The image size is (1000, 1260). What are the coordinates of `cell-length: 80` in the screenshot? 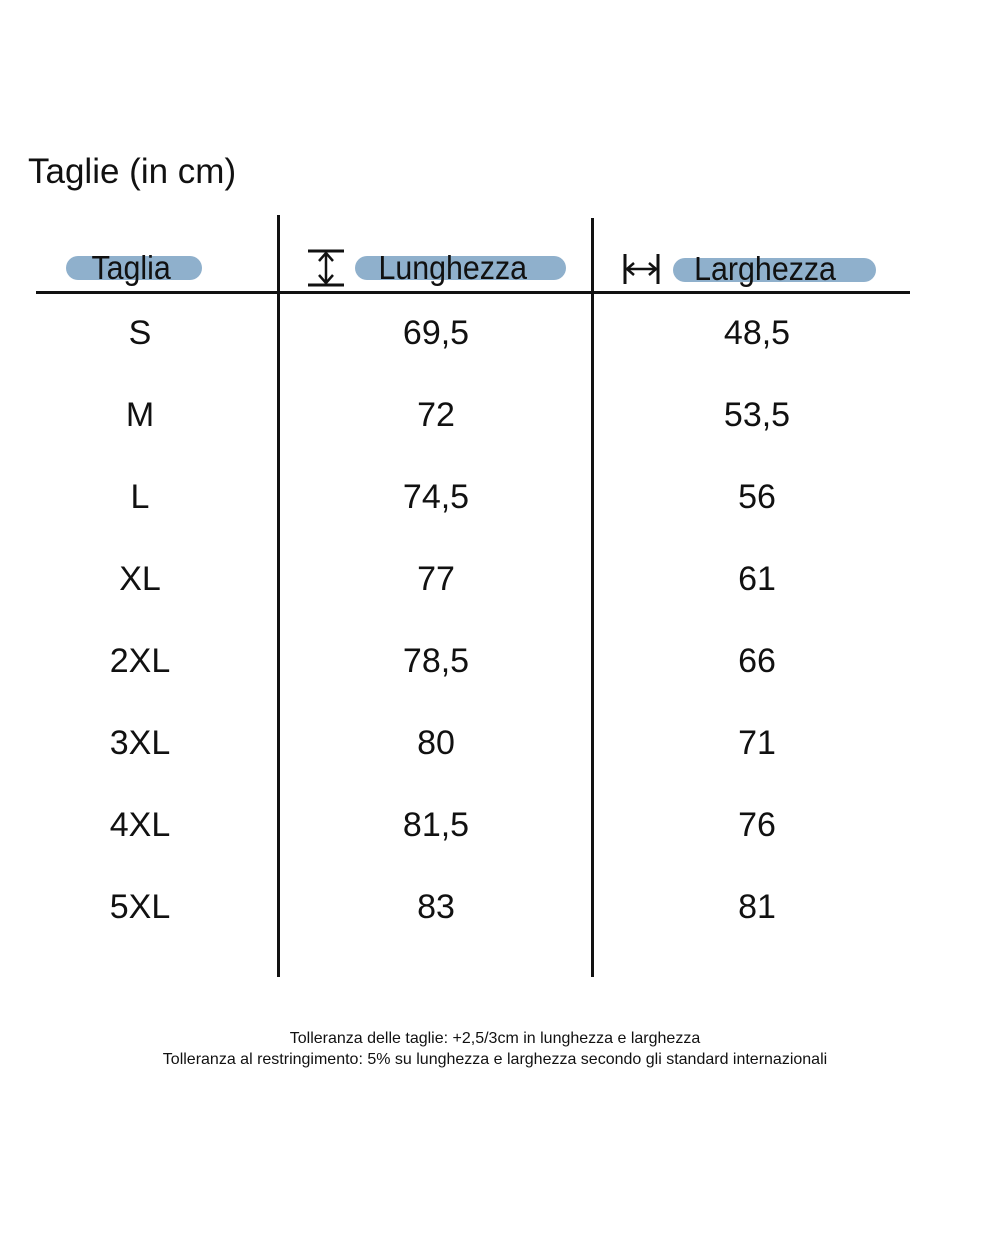 It's located at (436, 743).